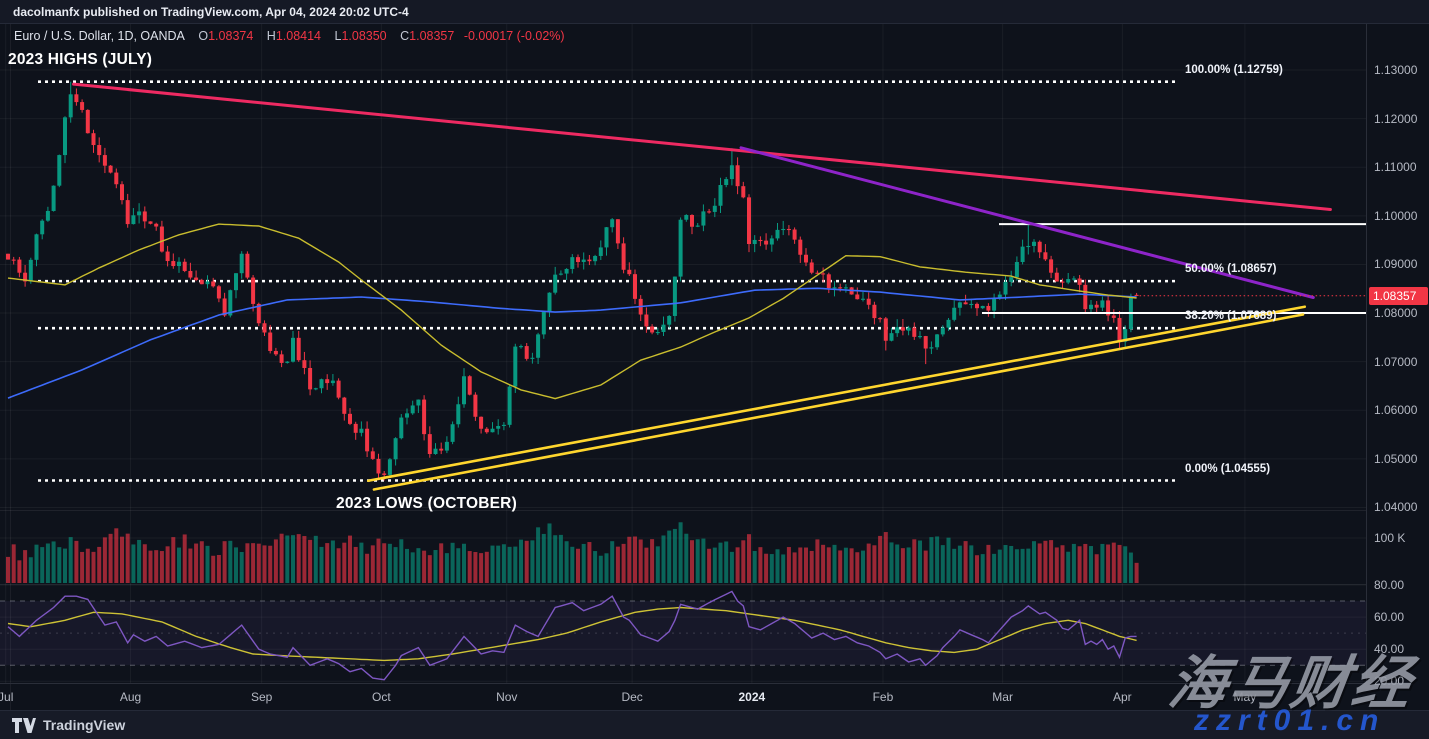  What do you see at coordinates (683, 584) in the screenshot?
I see `pane-separator-rsi` at bounding box center [683, 584].